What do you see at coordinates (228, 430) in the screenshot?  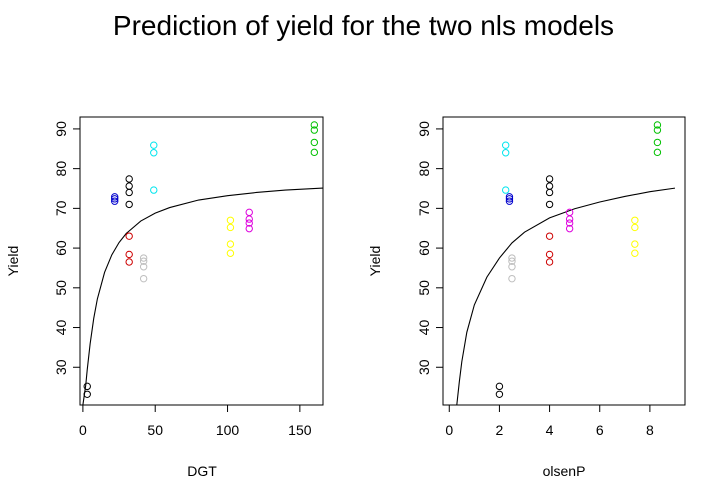 I see `x-tick-label: 100` at bounding box center [228, 430].